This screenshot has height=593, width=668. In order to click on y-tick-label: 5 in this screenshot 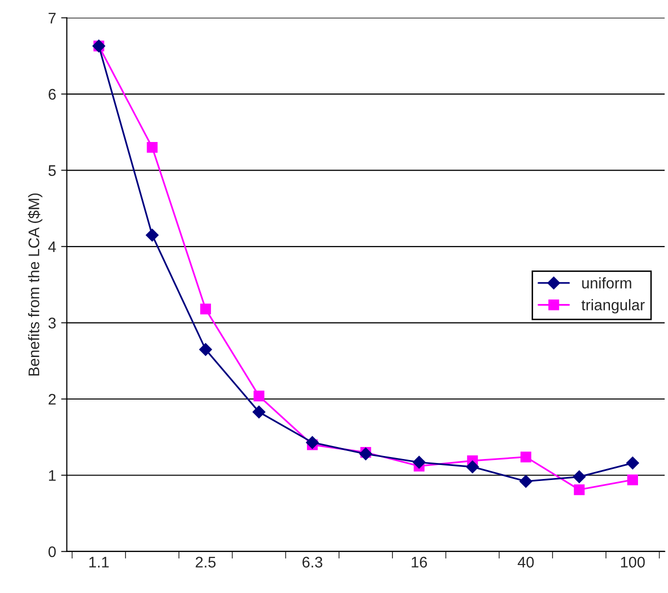, I will do `click(52, 170)`.